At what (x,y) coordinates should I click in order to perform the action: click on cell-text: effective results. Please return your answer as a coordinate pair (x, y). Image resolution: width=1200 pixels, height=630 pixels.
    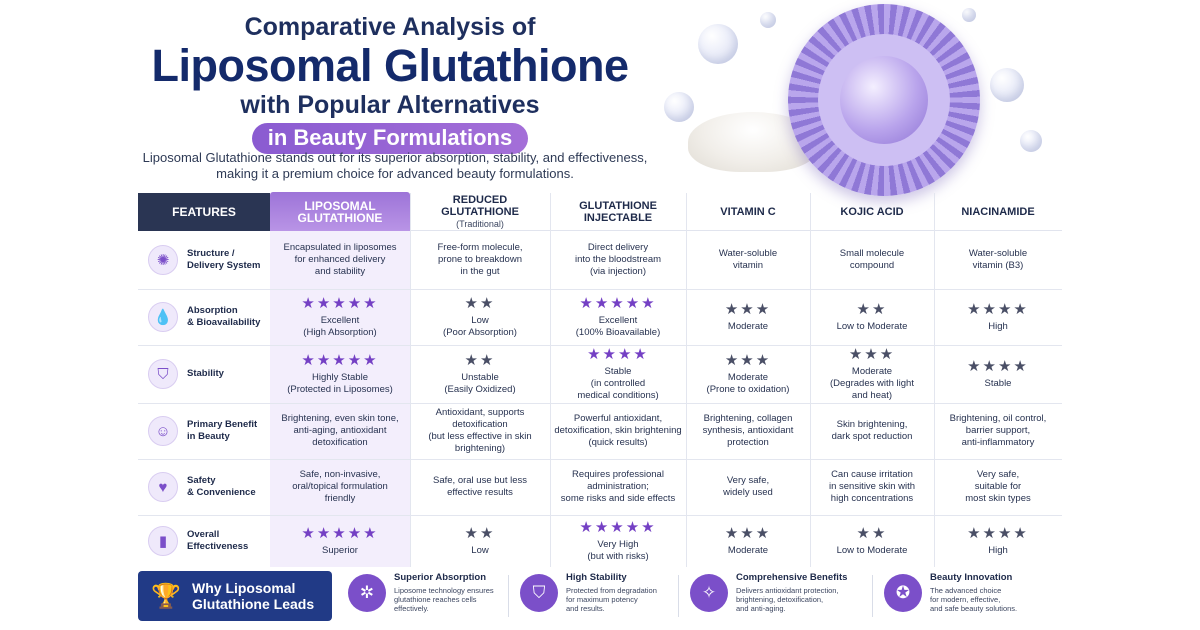
    Looking at the image, I should click on (480, 492).